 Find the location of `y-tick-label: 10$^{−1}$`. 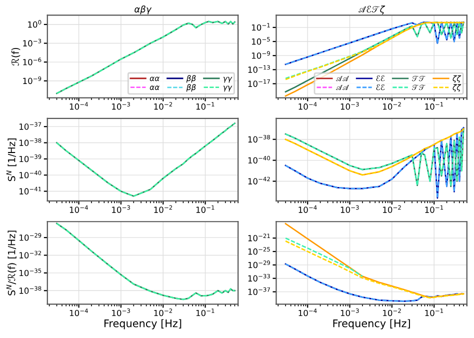

y-tick-label: 10$^{−1}$ is located at coordinates (261, 27).